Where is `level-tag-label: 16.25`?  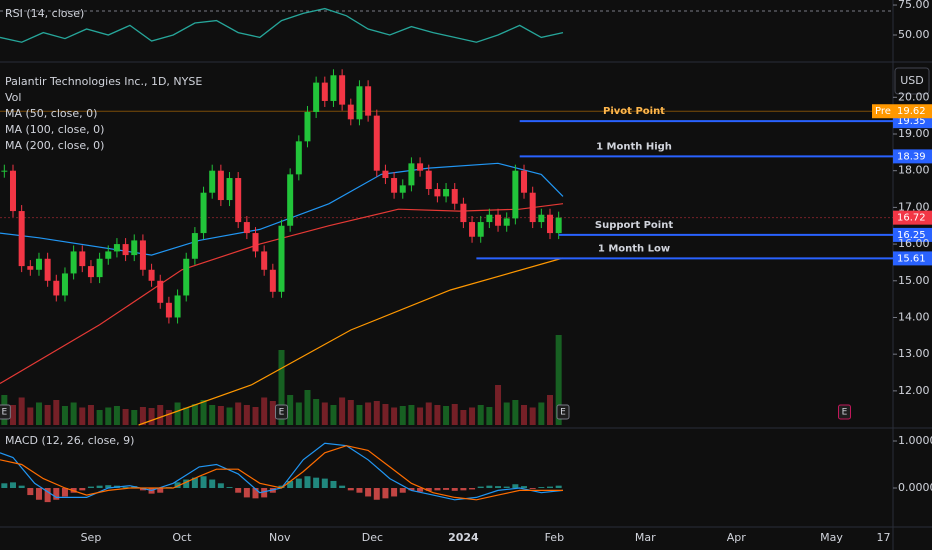
level-tag-label: 16.25 is located at coordinates (911, 235).